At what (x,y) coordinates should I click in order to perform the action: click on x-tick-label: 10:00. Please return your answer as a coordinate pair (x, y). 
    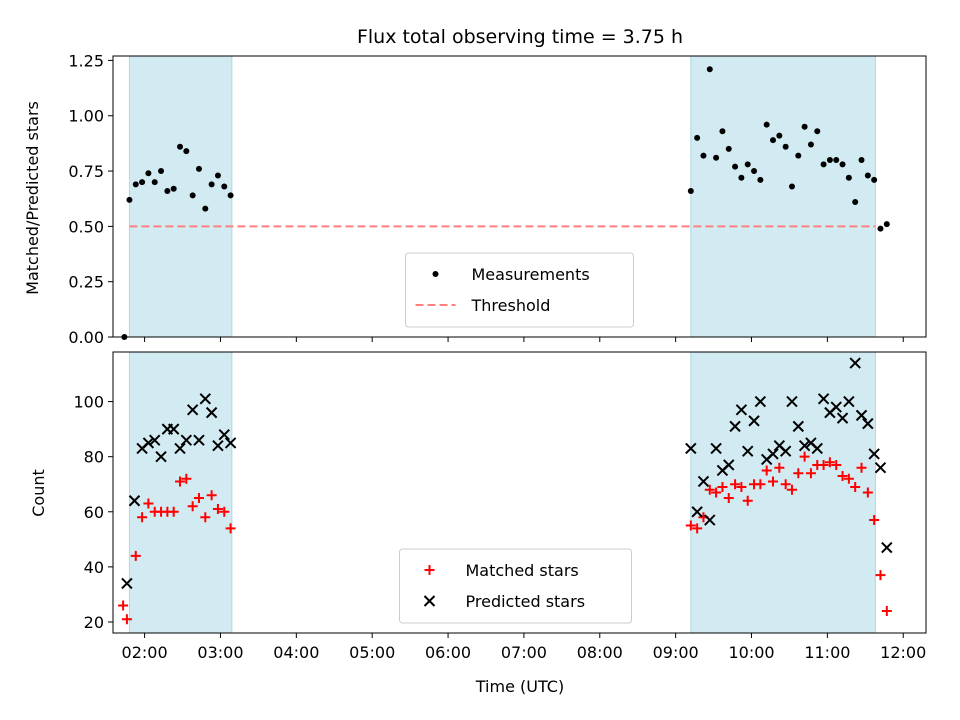
    Looking at the image, I should click on (751, 652).